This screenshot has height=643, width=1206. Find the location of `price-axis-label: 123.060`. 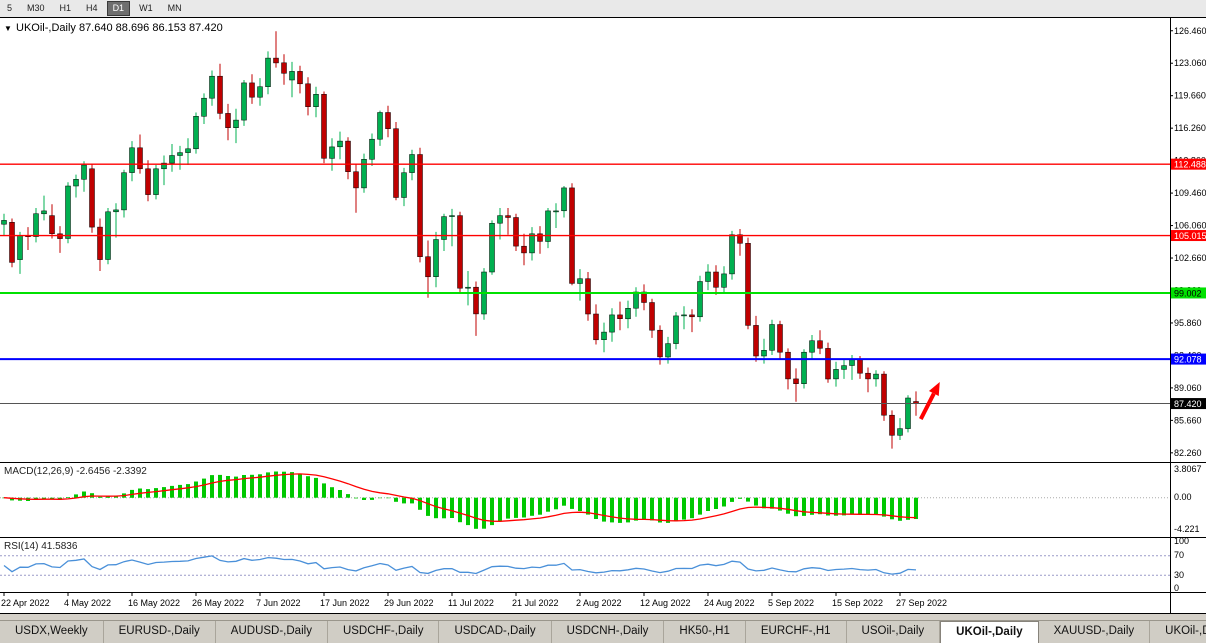

price-axis-label: 123.060 is located at coordinates (1190, 63).